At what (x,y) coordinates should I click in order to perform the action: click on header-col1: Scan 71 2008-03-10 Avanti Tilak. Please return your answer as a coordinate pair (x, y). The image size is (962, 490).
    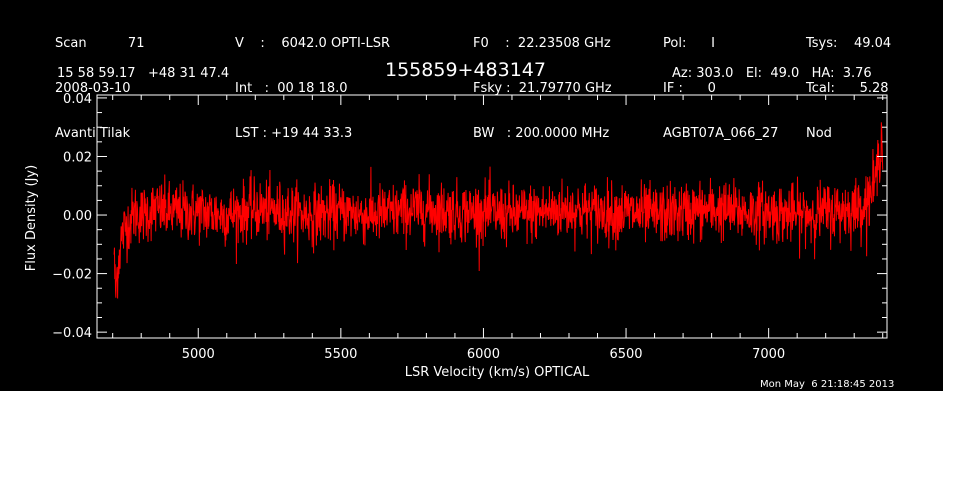
    Looking at the image, I should click on (99, 88).